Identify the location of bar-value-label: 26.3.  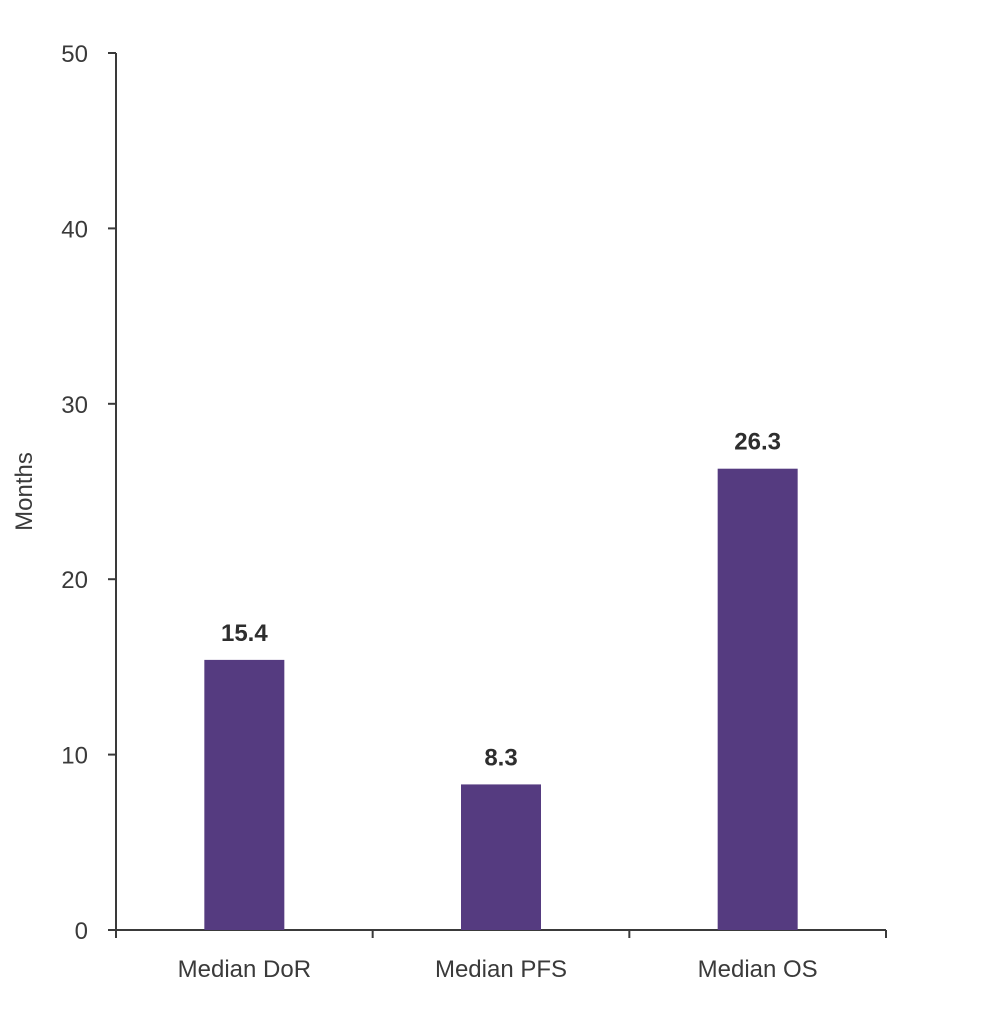
(757, 442).